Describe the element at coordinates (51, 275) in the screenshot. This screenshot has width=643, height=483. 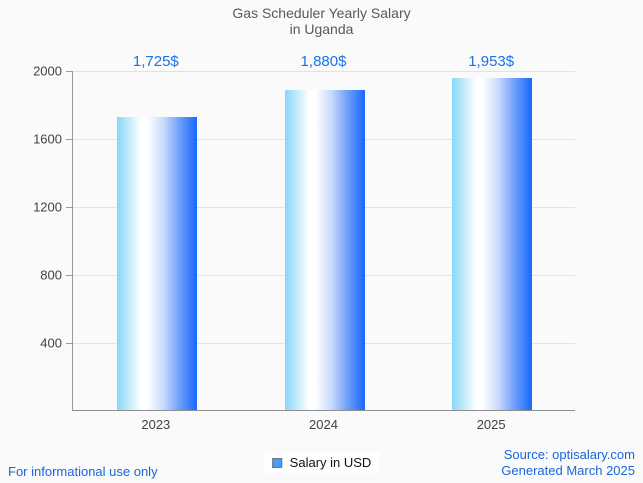
I see `y-axis-label-800: 800` at that location.